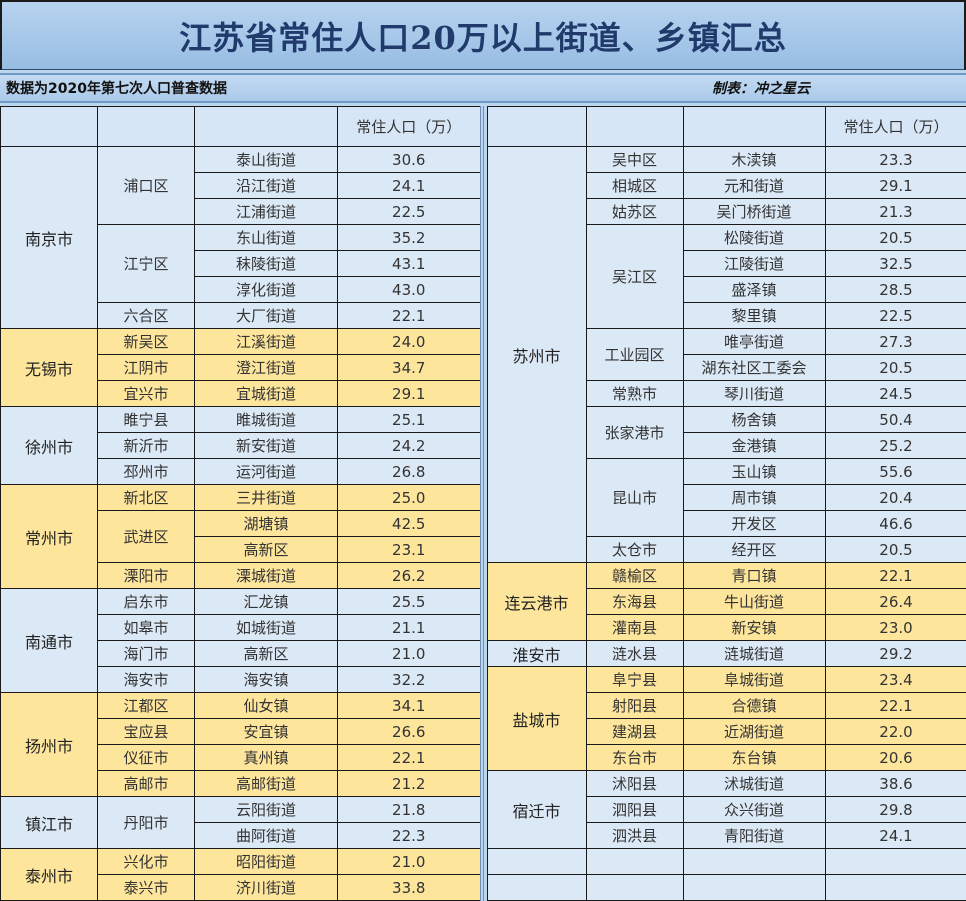 Image resolution: width=966 pixels, height=901 pixels. What do you see at coordinates (410, 628) in the screenshot?
I see `population-cell: 21.1` at bounding box center [410, 628].